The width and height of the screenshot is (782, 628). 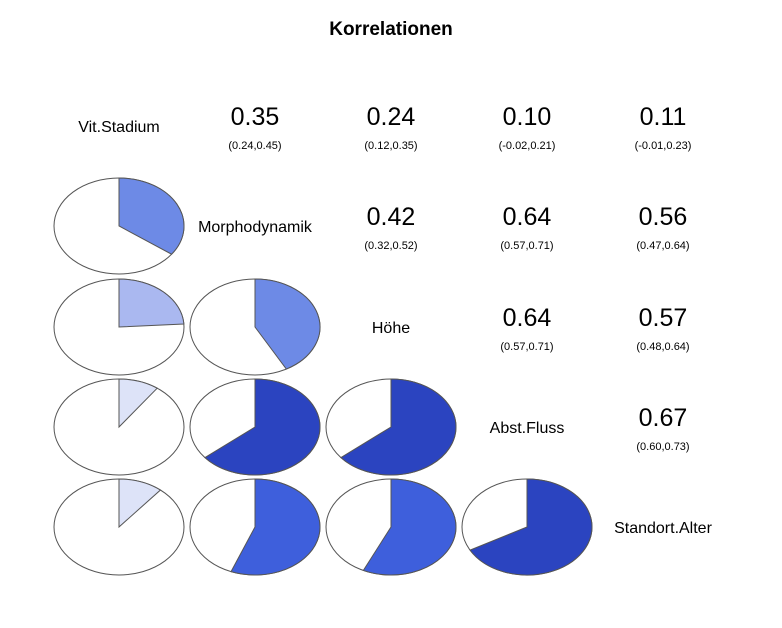 What do you see at coordinates (663, 117) in the screenshot?
I see `correlation-value: 0.11` at bounding box center [663, 117].